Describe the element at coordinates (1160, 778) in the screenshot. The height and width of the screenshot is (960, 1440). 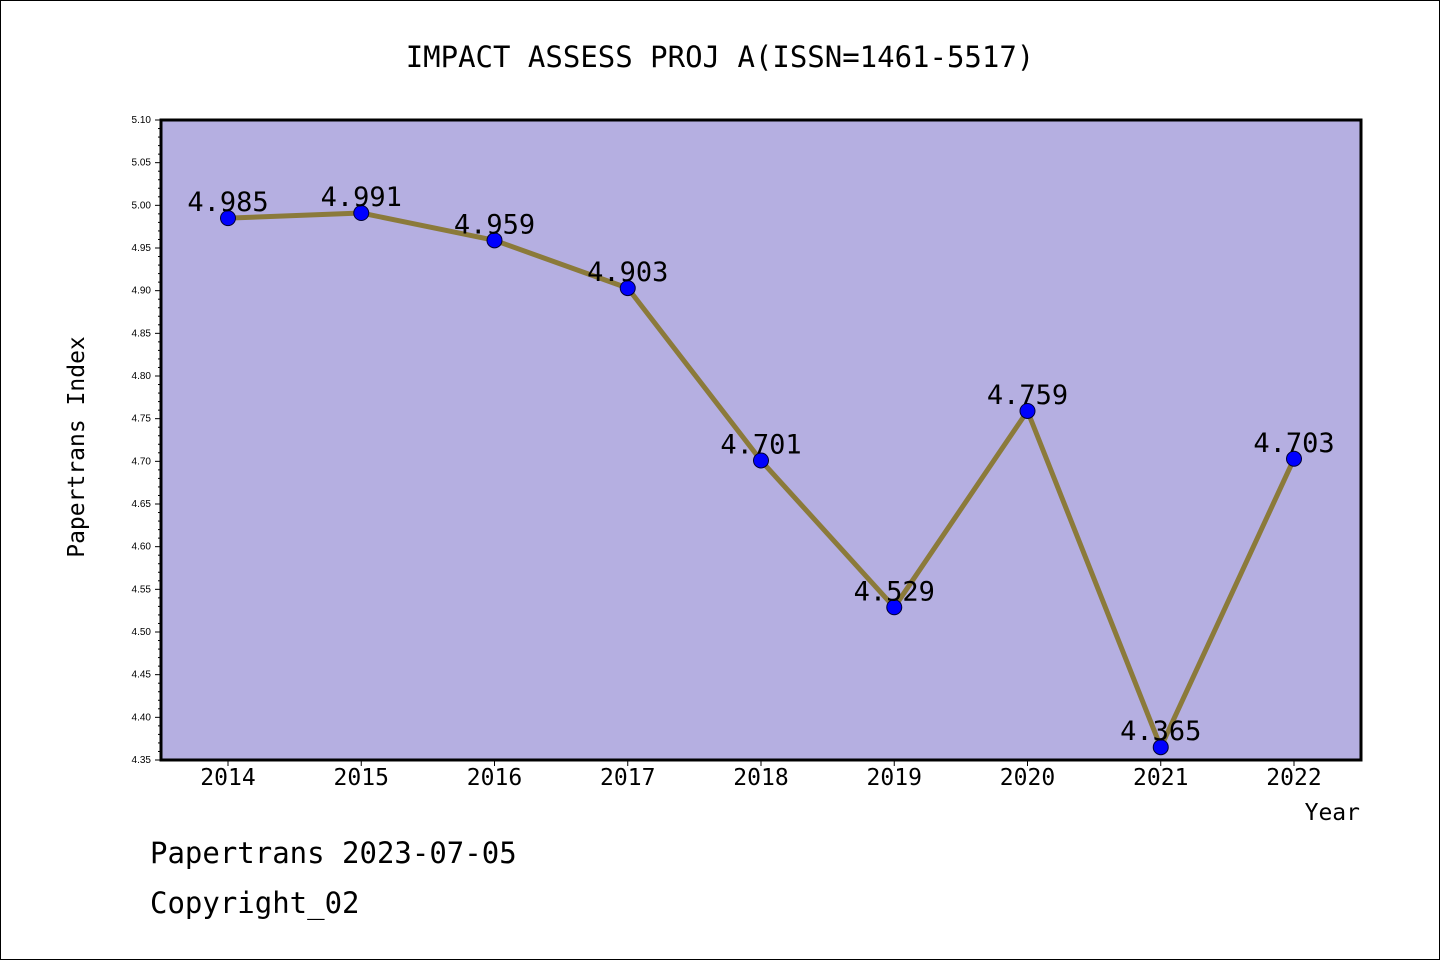
I see `x-tick-label: 2021` at that location.